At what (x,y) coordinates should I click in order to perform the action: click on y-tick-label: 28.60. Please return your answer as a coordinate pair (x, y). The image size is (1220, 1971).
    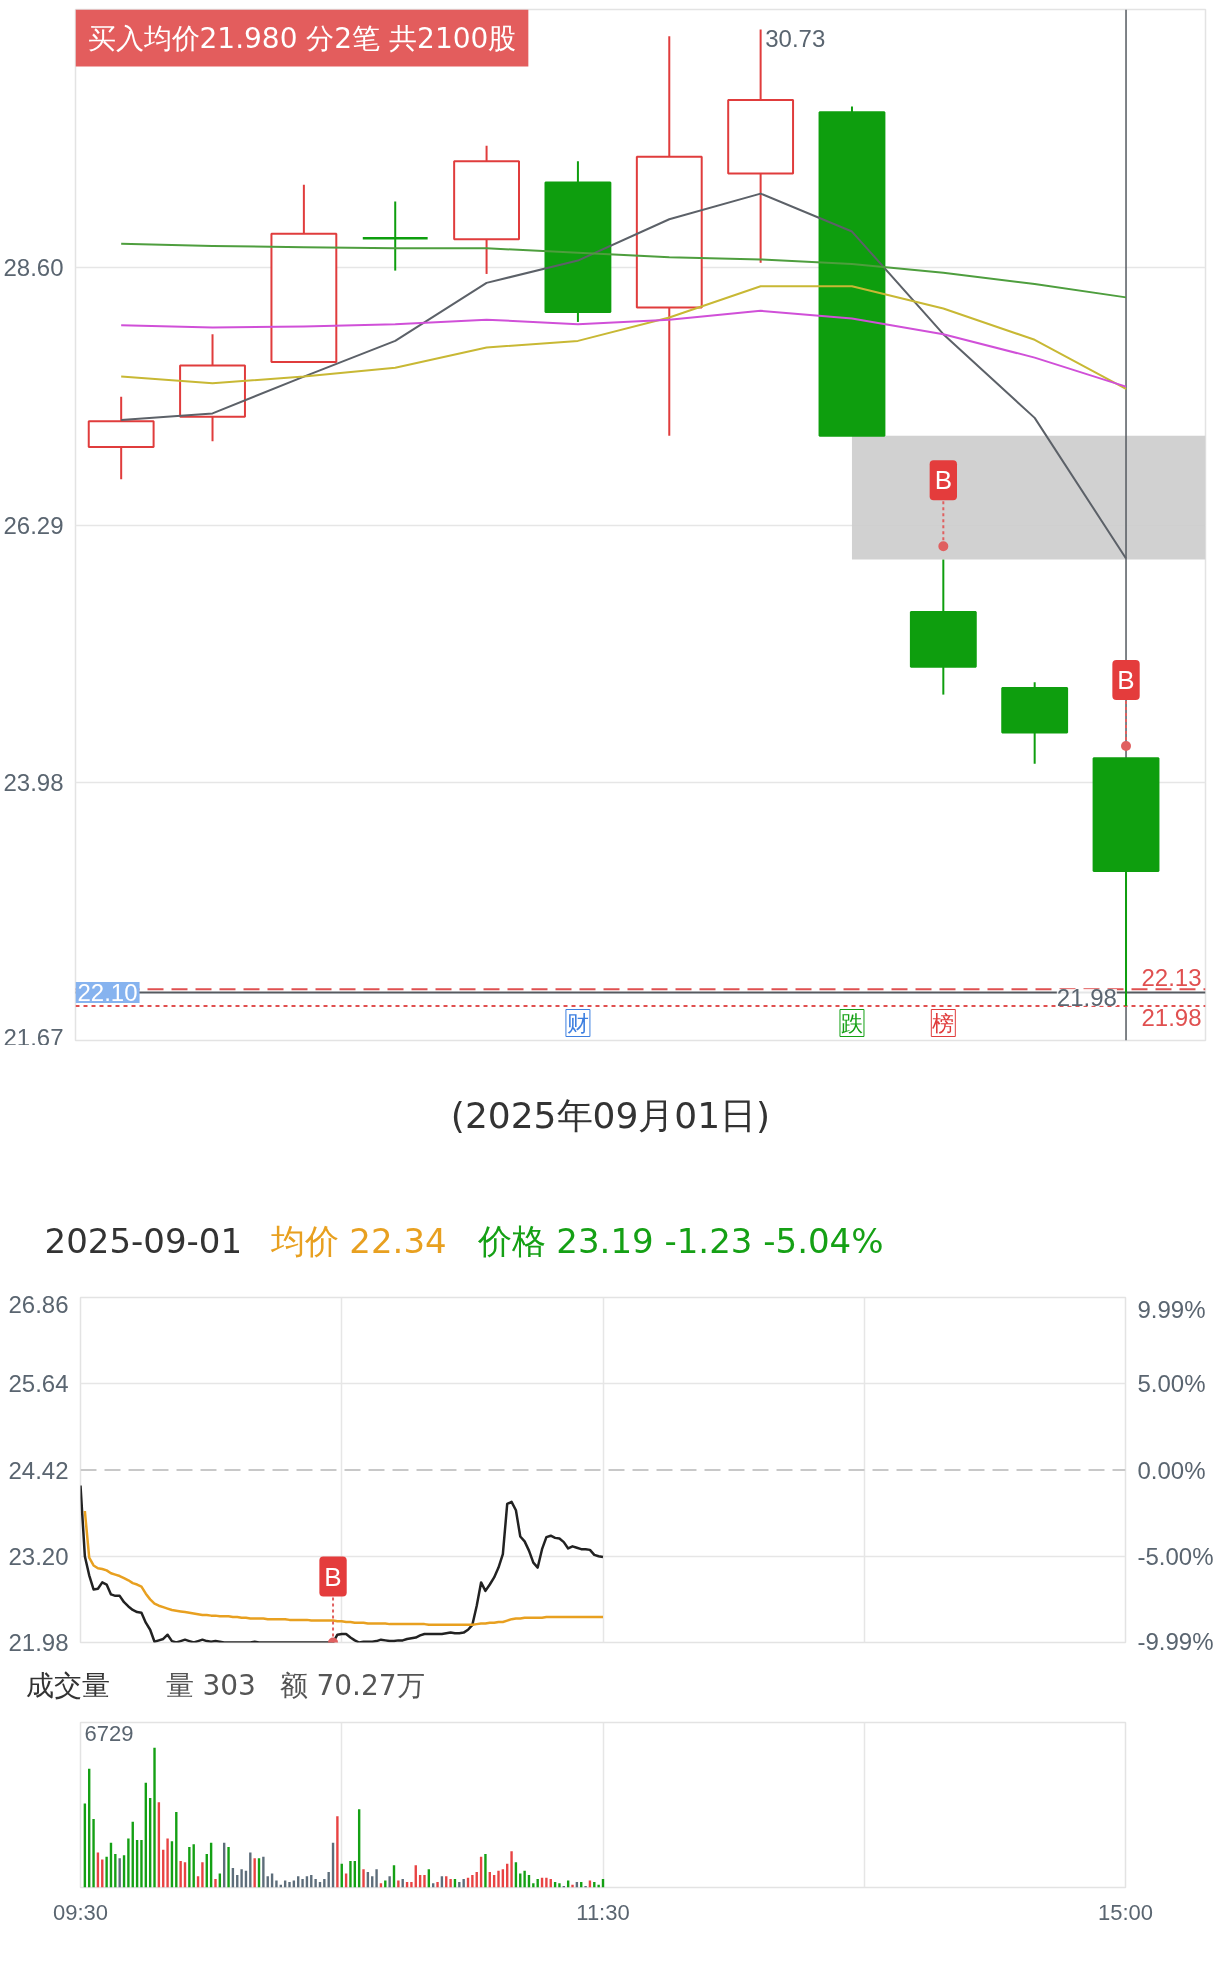
    Looking at the image, I should click on (33, 267).